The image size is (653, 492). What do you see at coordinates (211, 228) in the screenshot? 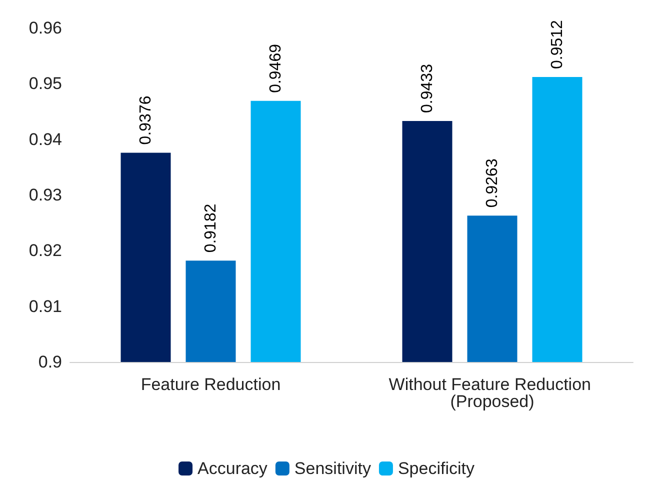
I see `data-label: 0.9182` at bounding box center [211, 228].